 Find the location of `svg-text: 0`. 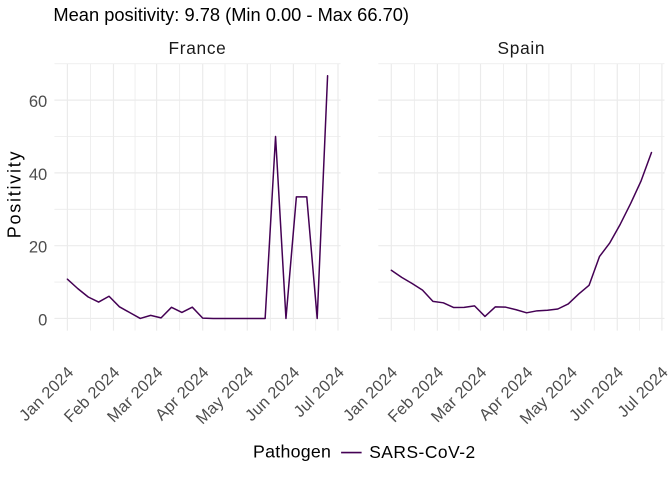

svg-text: 0 is located at coordinates (42, 319).